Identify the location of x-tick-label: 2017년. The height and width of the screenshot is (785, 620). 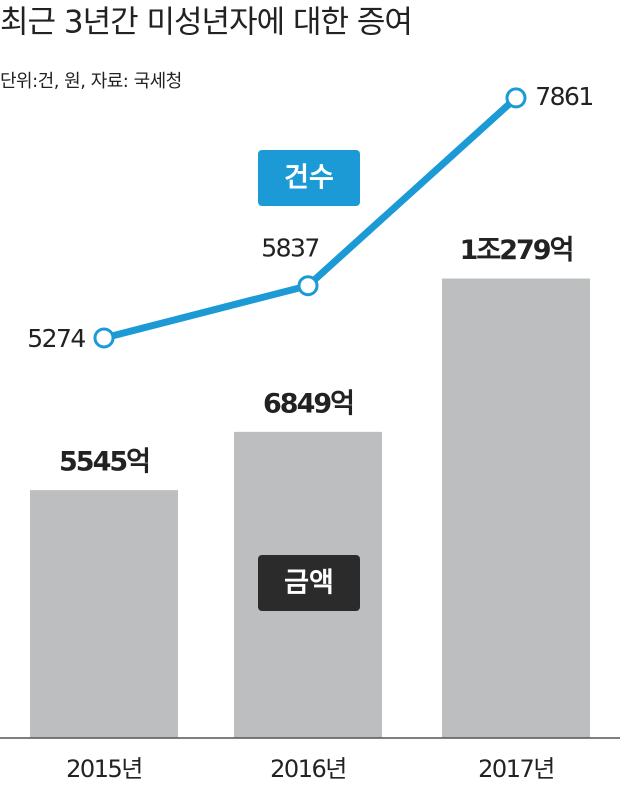
(516, 769).